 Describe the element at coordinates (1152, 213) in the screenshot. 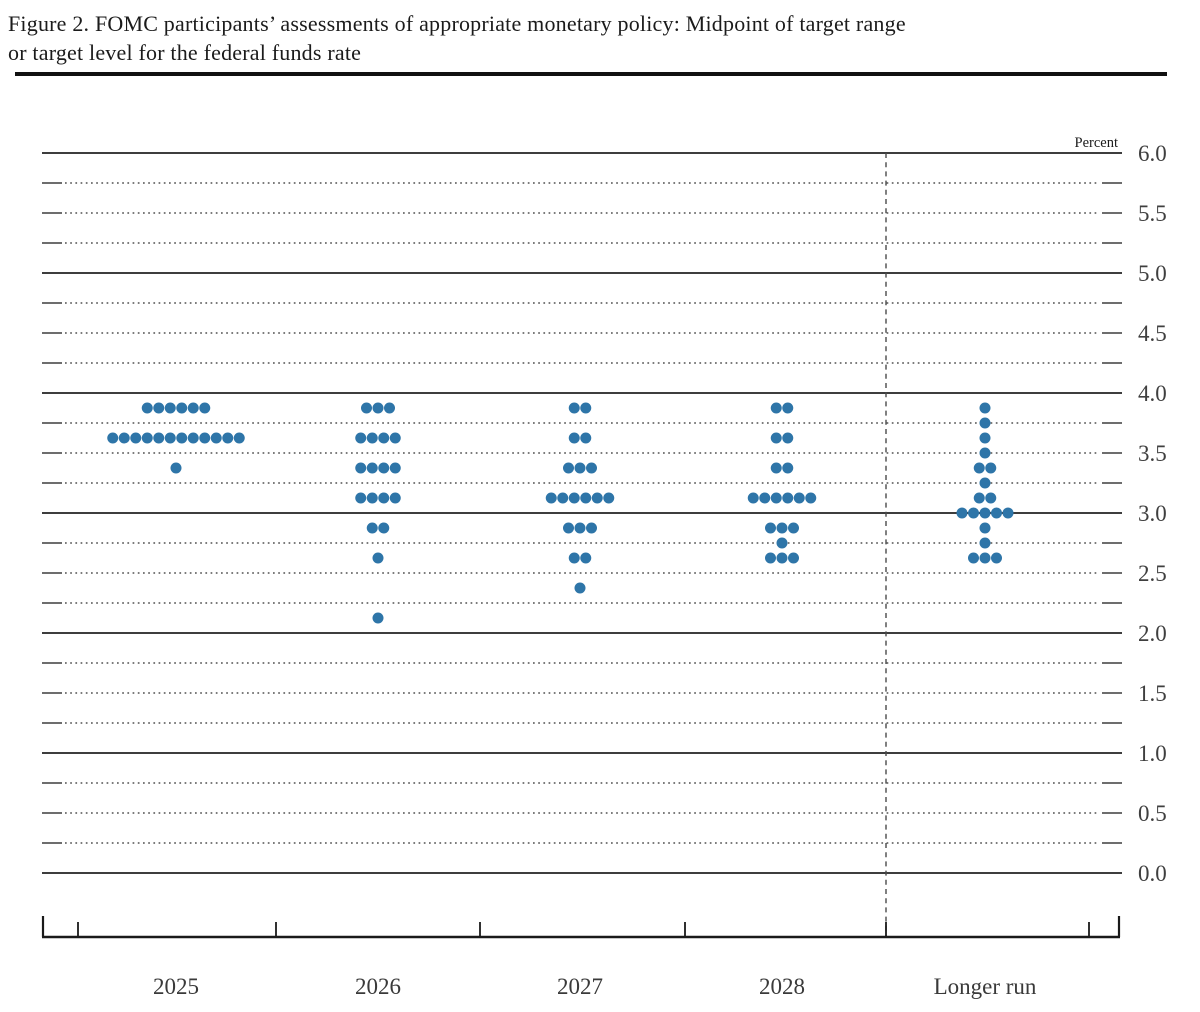

I see `y-axis-tick-label: 5.5` at that location.